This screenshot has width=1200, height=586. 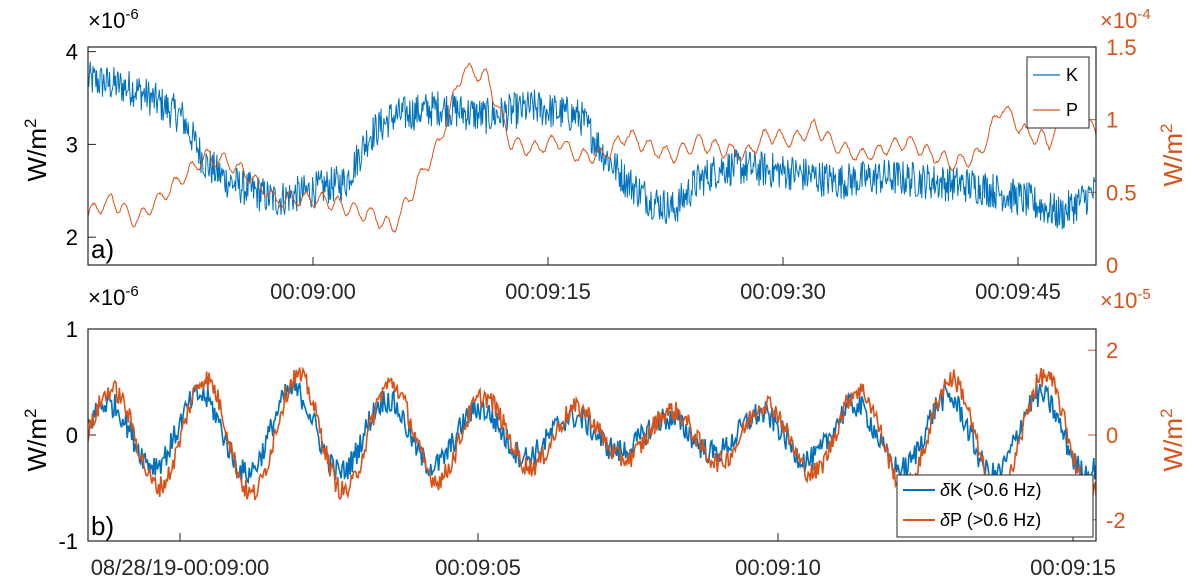 What do you see at coordinates (113, 296) in the screenshot?
I see `panel-b-left-exponent: ×10⁻⁶` at bounding box center [113, 296].